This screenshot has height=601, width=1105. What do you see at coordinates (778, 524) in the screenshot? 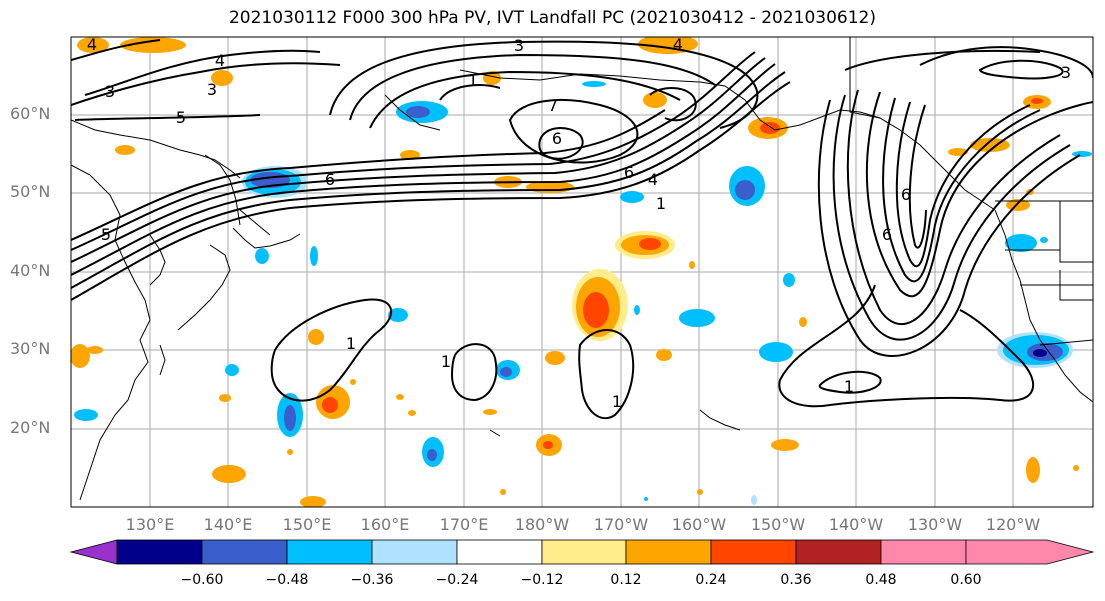
I see `lon-label: 150°W` at bounding box center [778, 524].